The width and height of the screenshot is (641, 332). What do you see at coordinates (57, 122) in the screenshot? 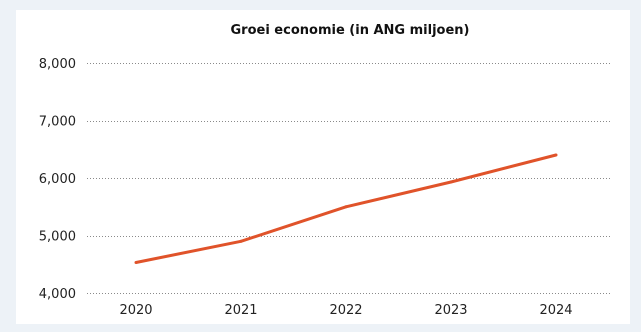
I see `y-tick-label: 7,000` at bounding box center [57, 122].